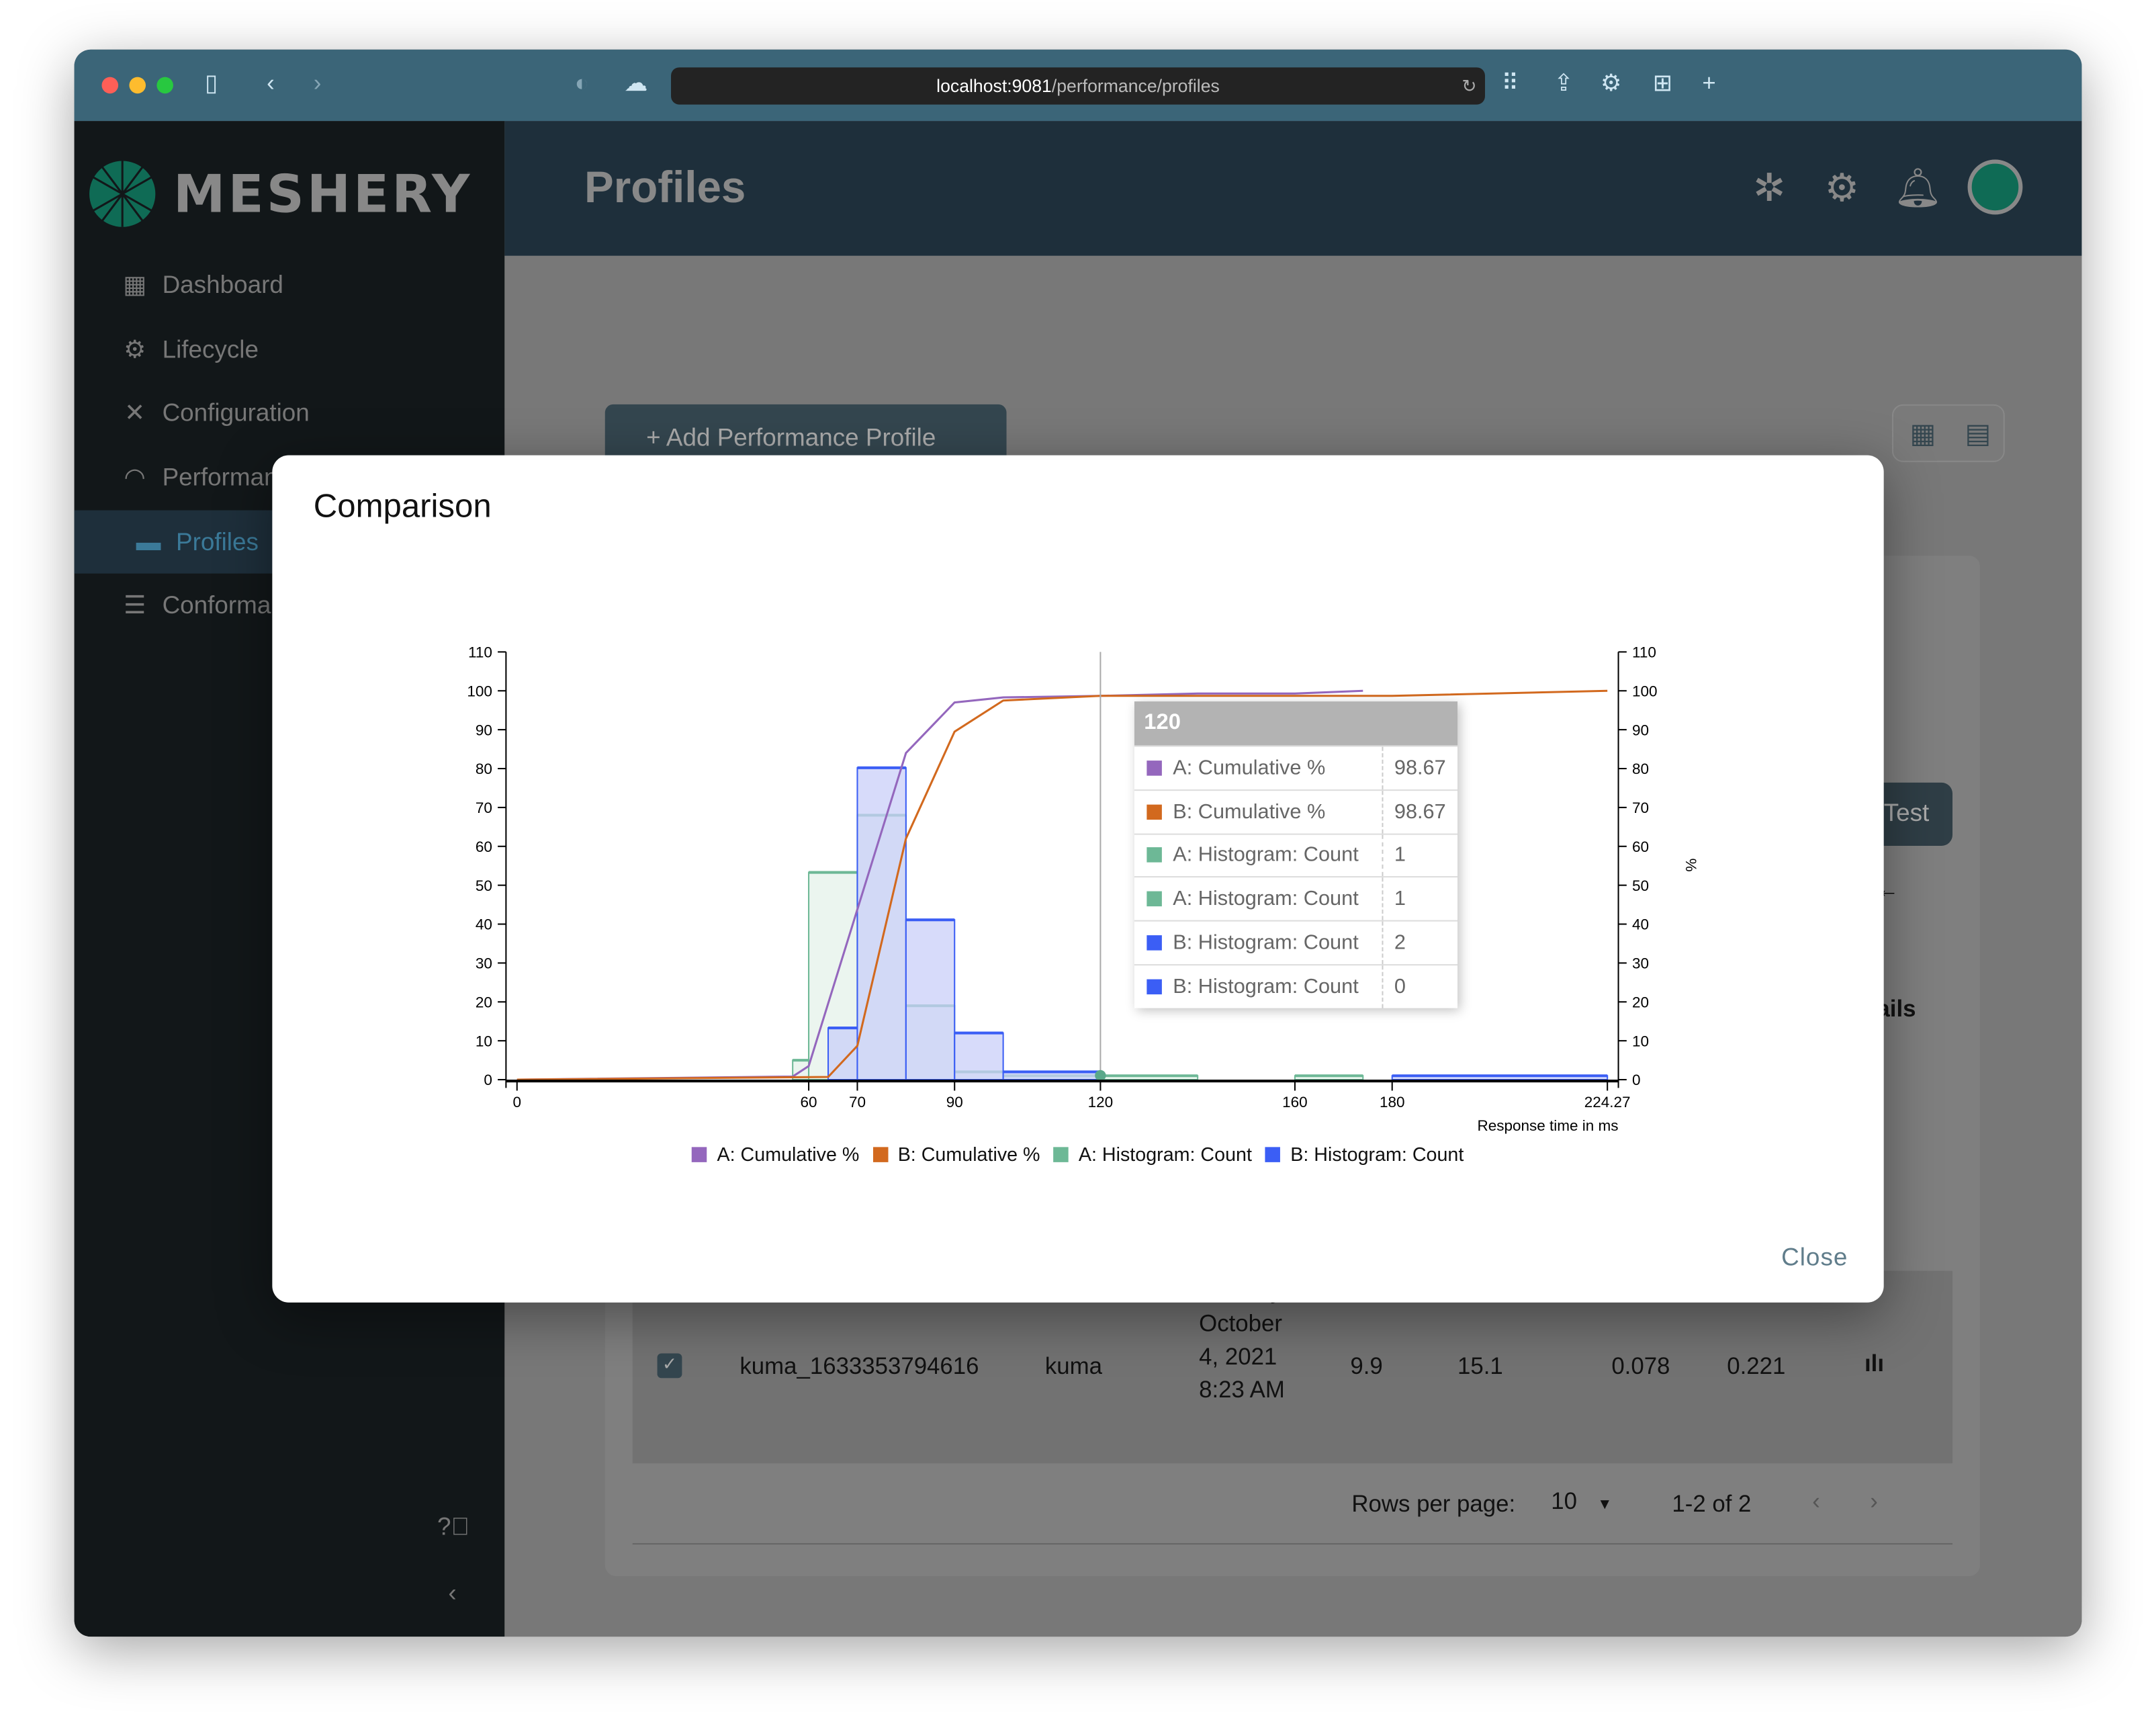  I want to click on card-icon: ▬, so click(148, 541).